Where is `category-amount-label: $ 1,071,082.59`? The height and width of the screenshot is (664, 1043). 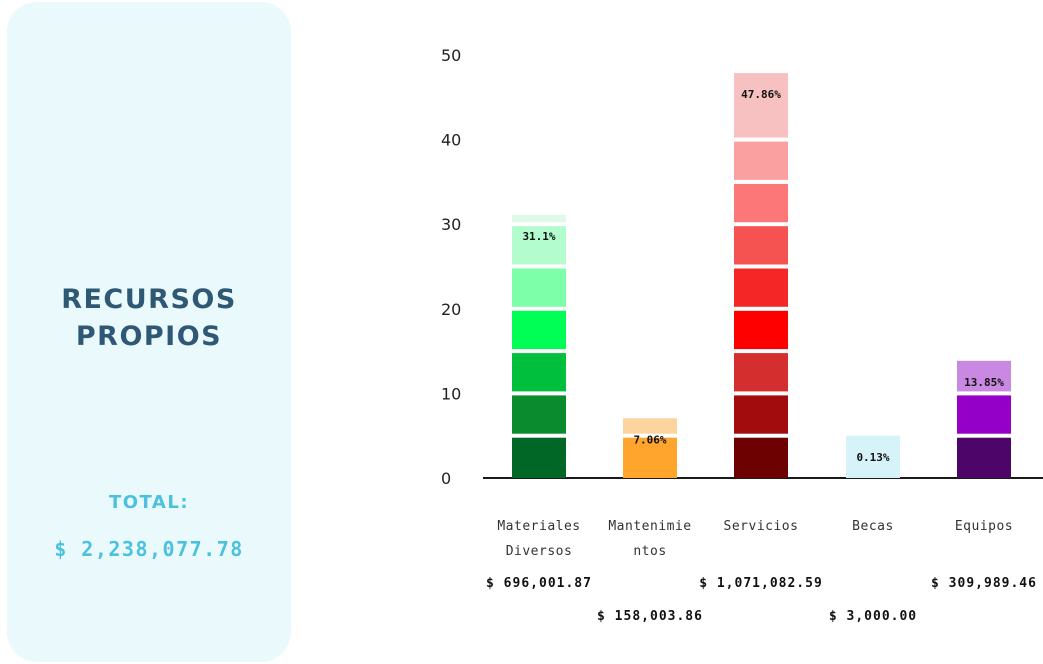
category-amount-label: $ 1,071,082.59 is located at coordinates (761, 583).